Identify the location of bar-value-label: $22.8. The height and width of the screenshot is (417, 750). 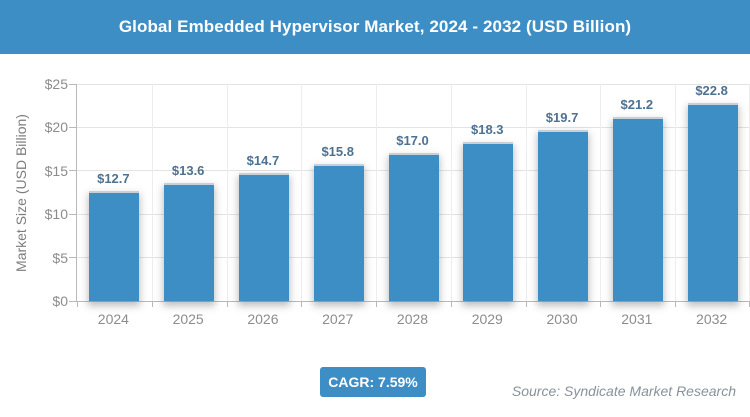
(711, 91).